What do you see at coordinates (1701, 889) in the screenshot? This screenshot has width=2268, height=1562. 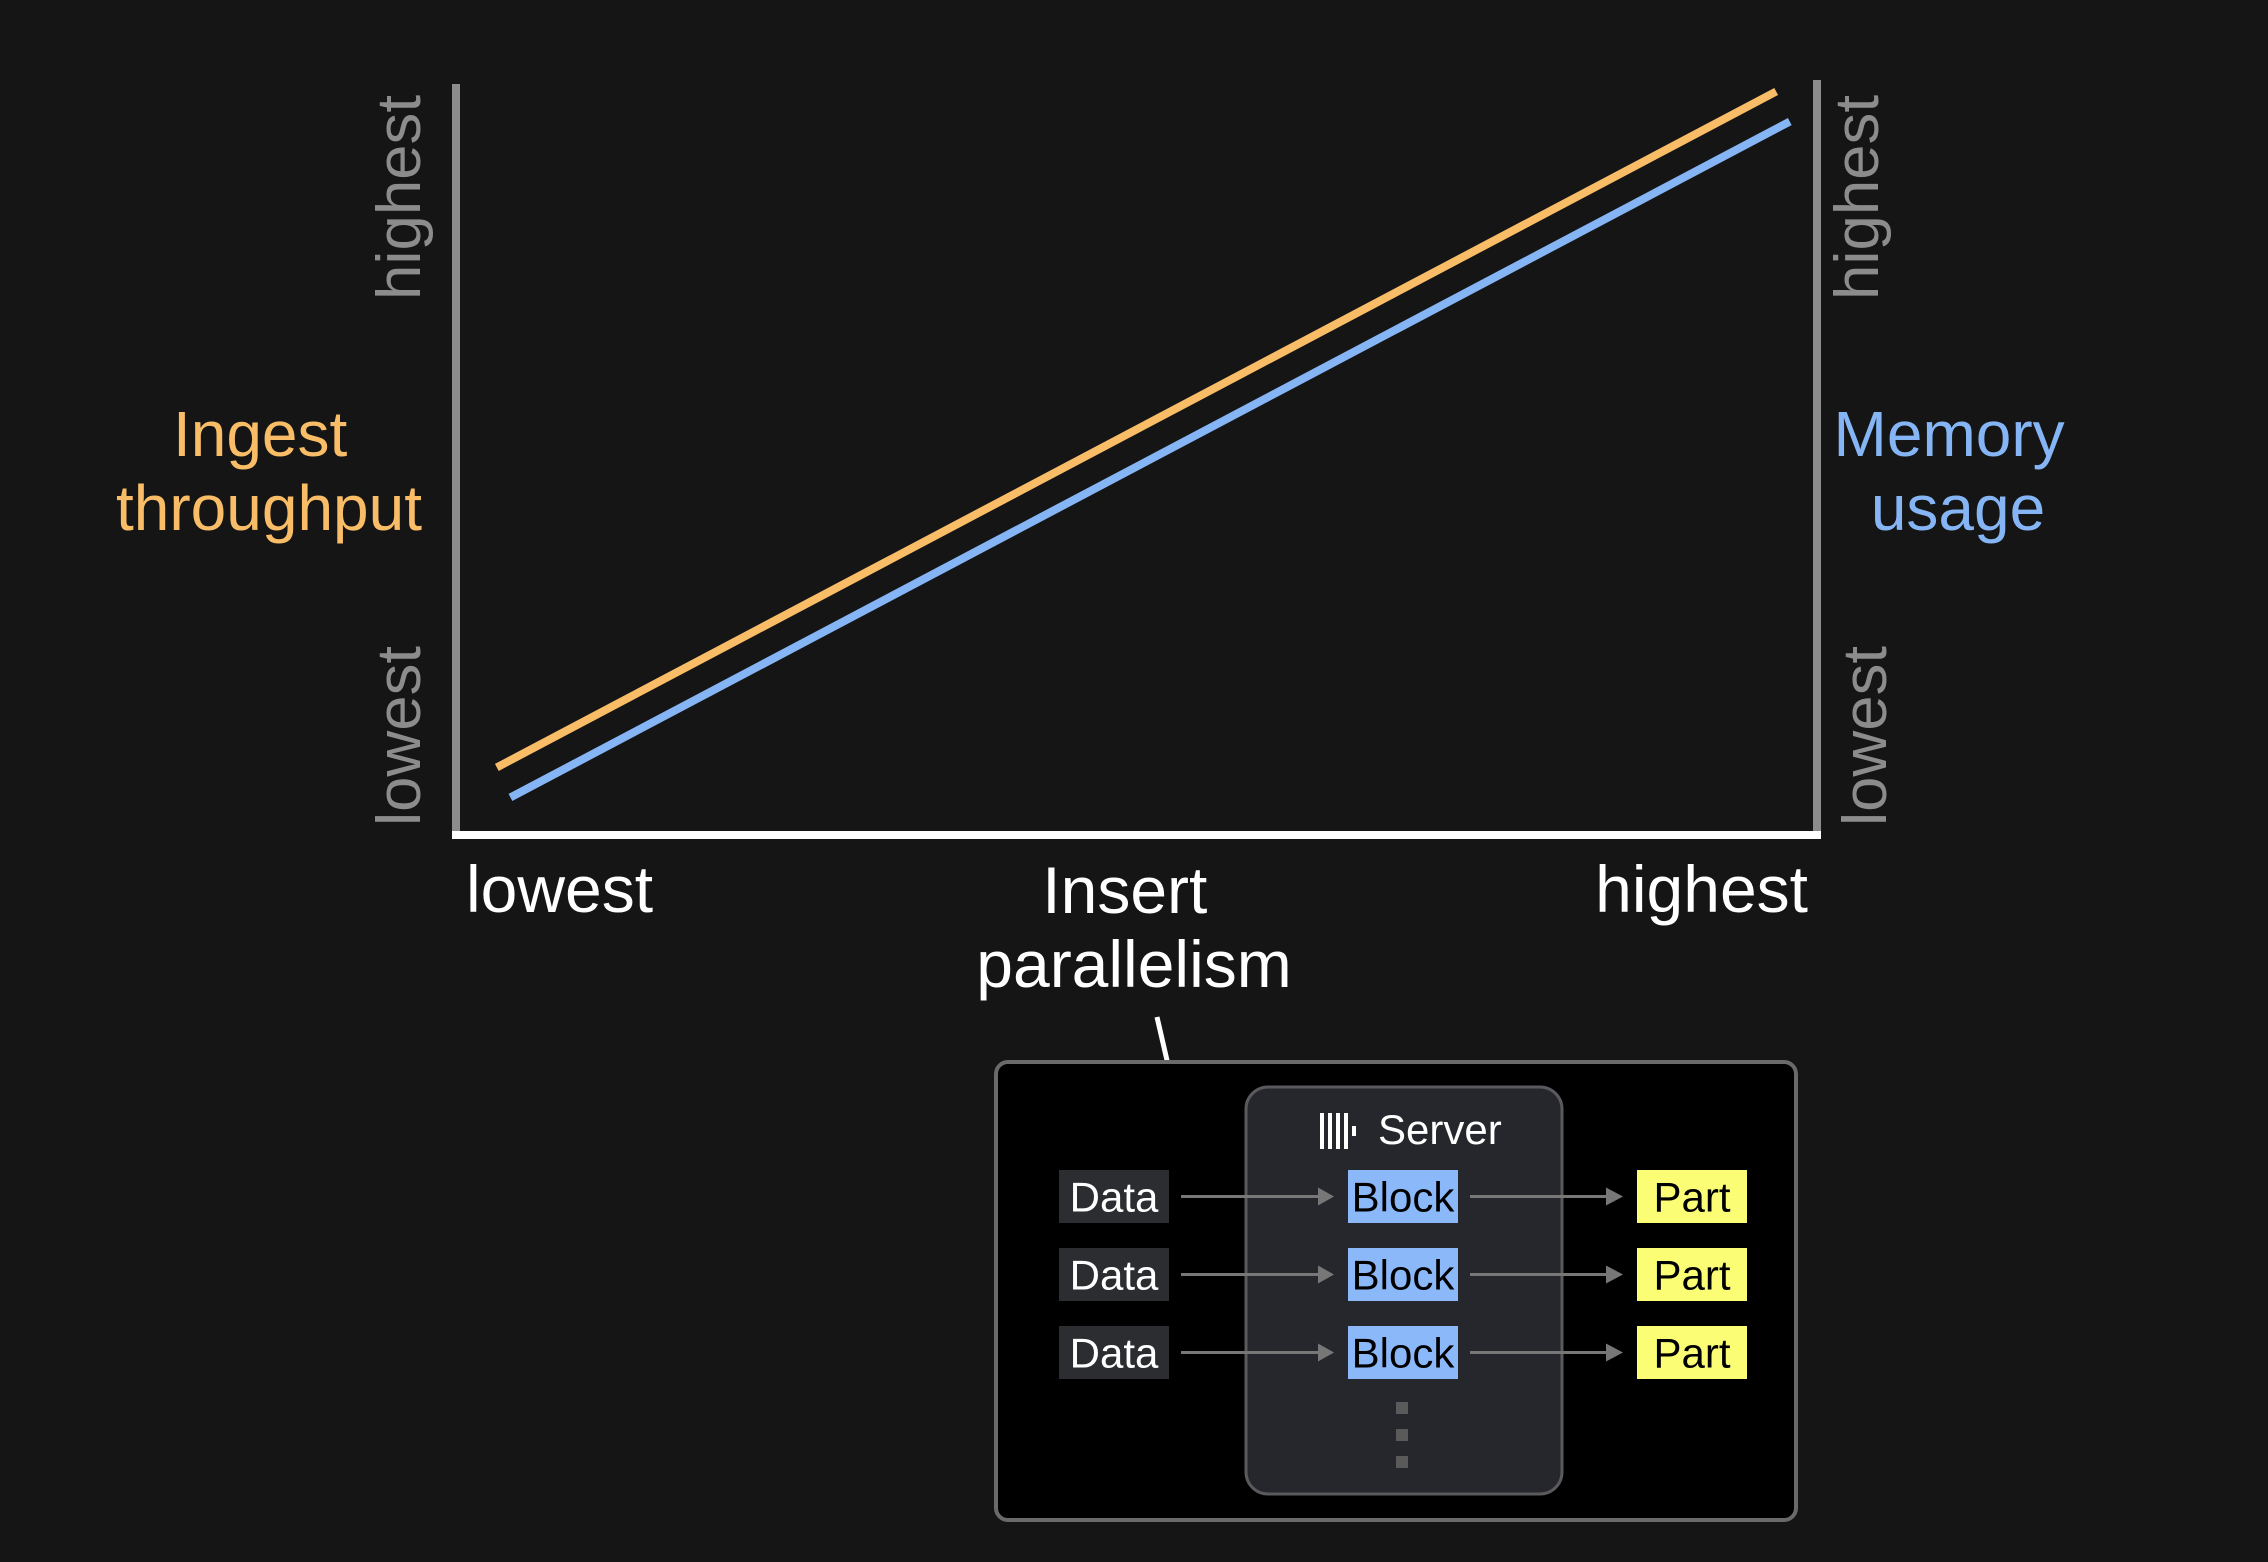 I see `x-tick-highest: highest` at bounding box center [1701, 889].